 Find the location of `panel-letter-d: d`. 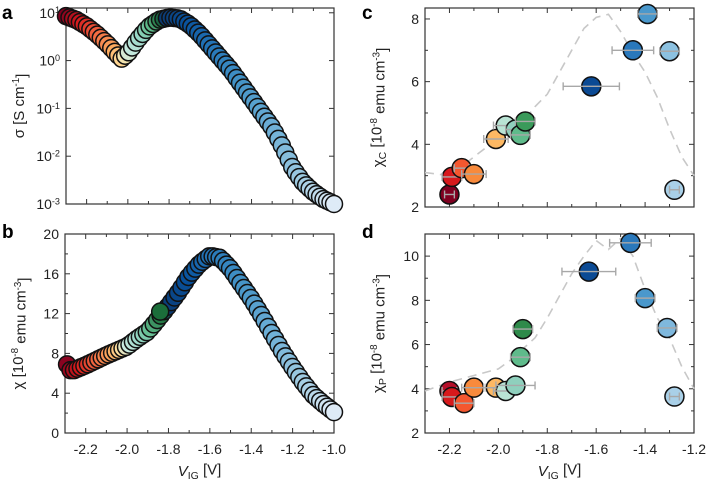

panel-letter-d: d is located at coordinates (368, 232).